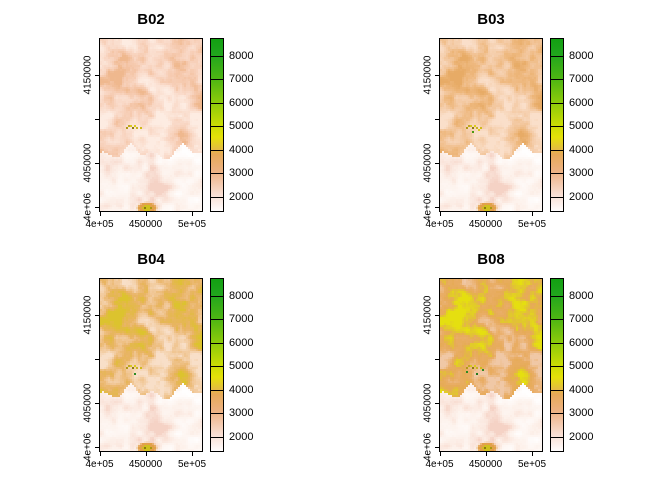  What do you see at coordinates (491, 259) in the screenshot?
I see `panel-title: B08` at bounding box center [491, 259].